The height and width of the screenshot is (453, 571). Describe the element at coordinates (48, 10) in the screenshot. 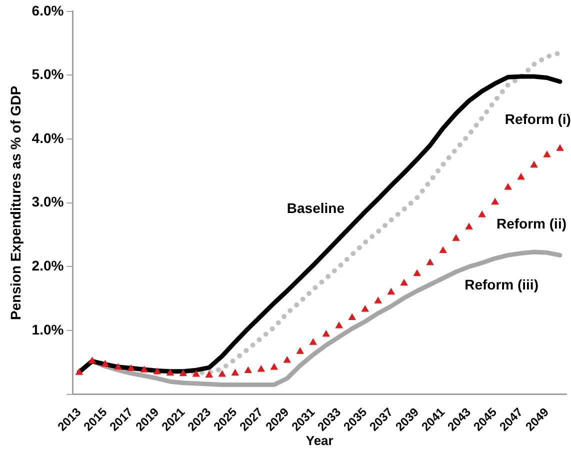

I see `y-tick-label: 6.0%` at that location.